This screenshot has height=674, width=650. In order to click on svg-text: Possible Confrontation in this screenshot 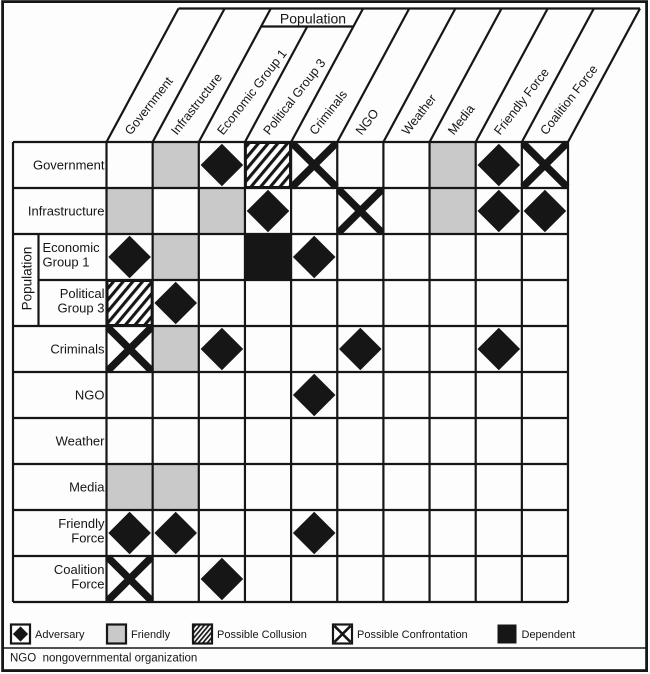, I will do `click(412, 635)`.